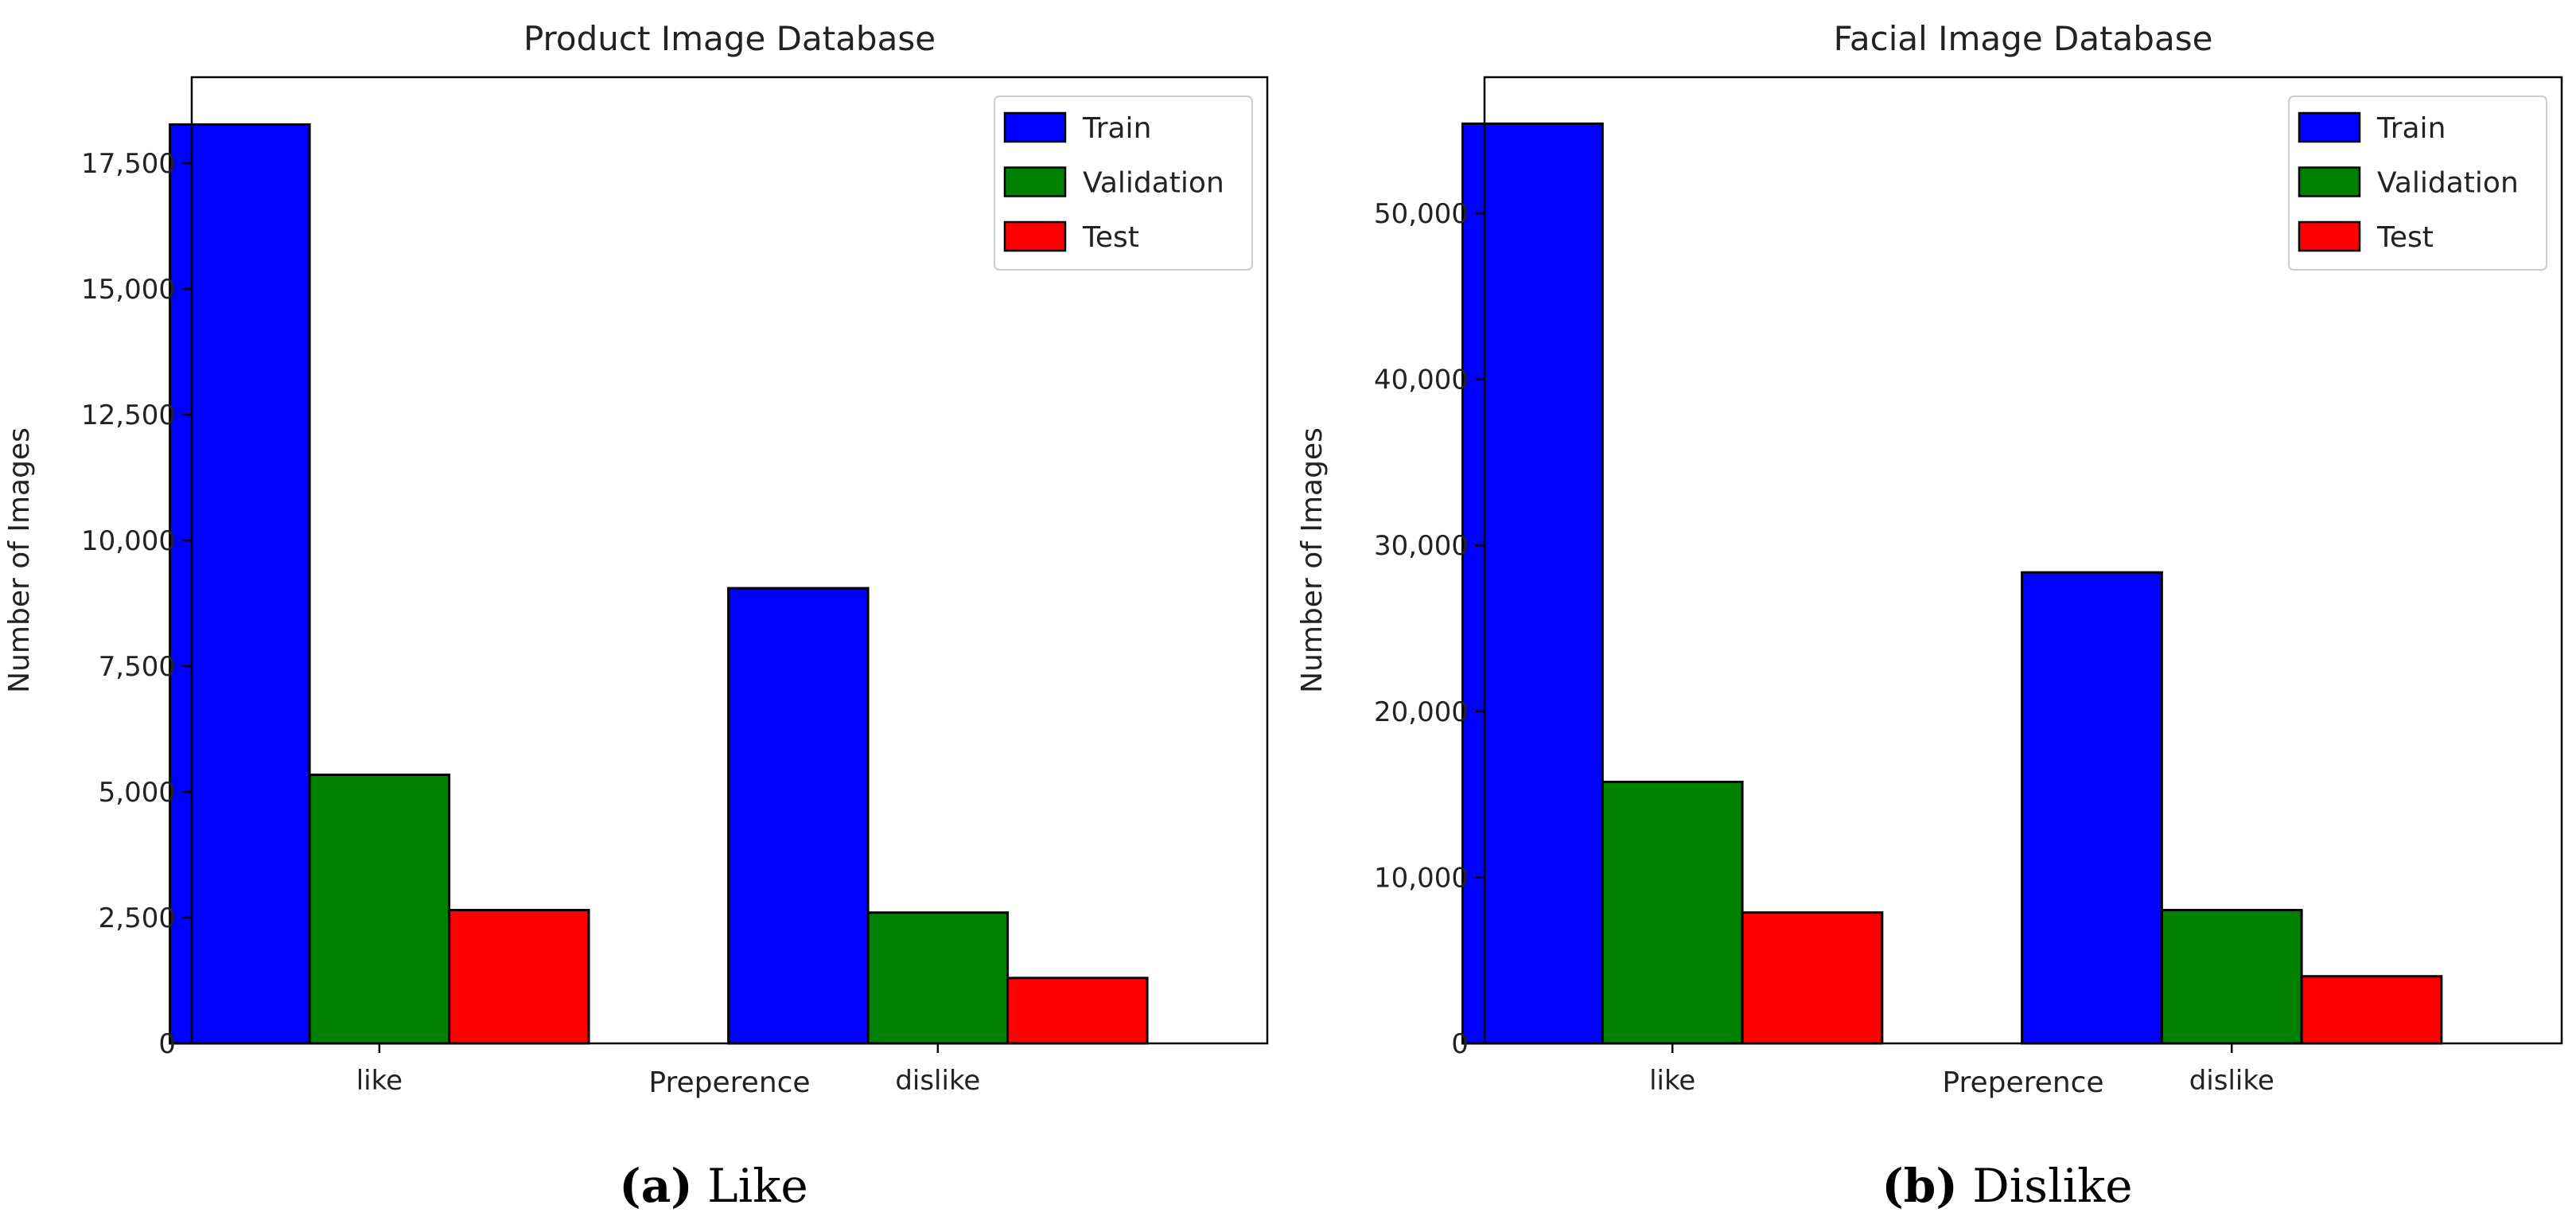  I want to click on y-tick-label: 17,500, so click(128, 164).